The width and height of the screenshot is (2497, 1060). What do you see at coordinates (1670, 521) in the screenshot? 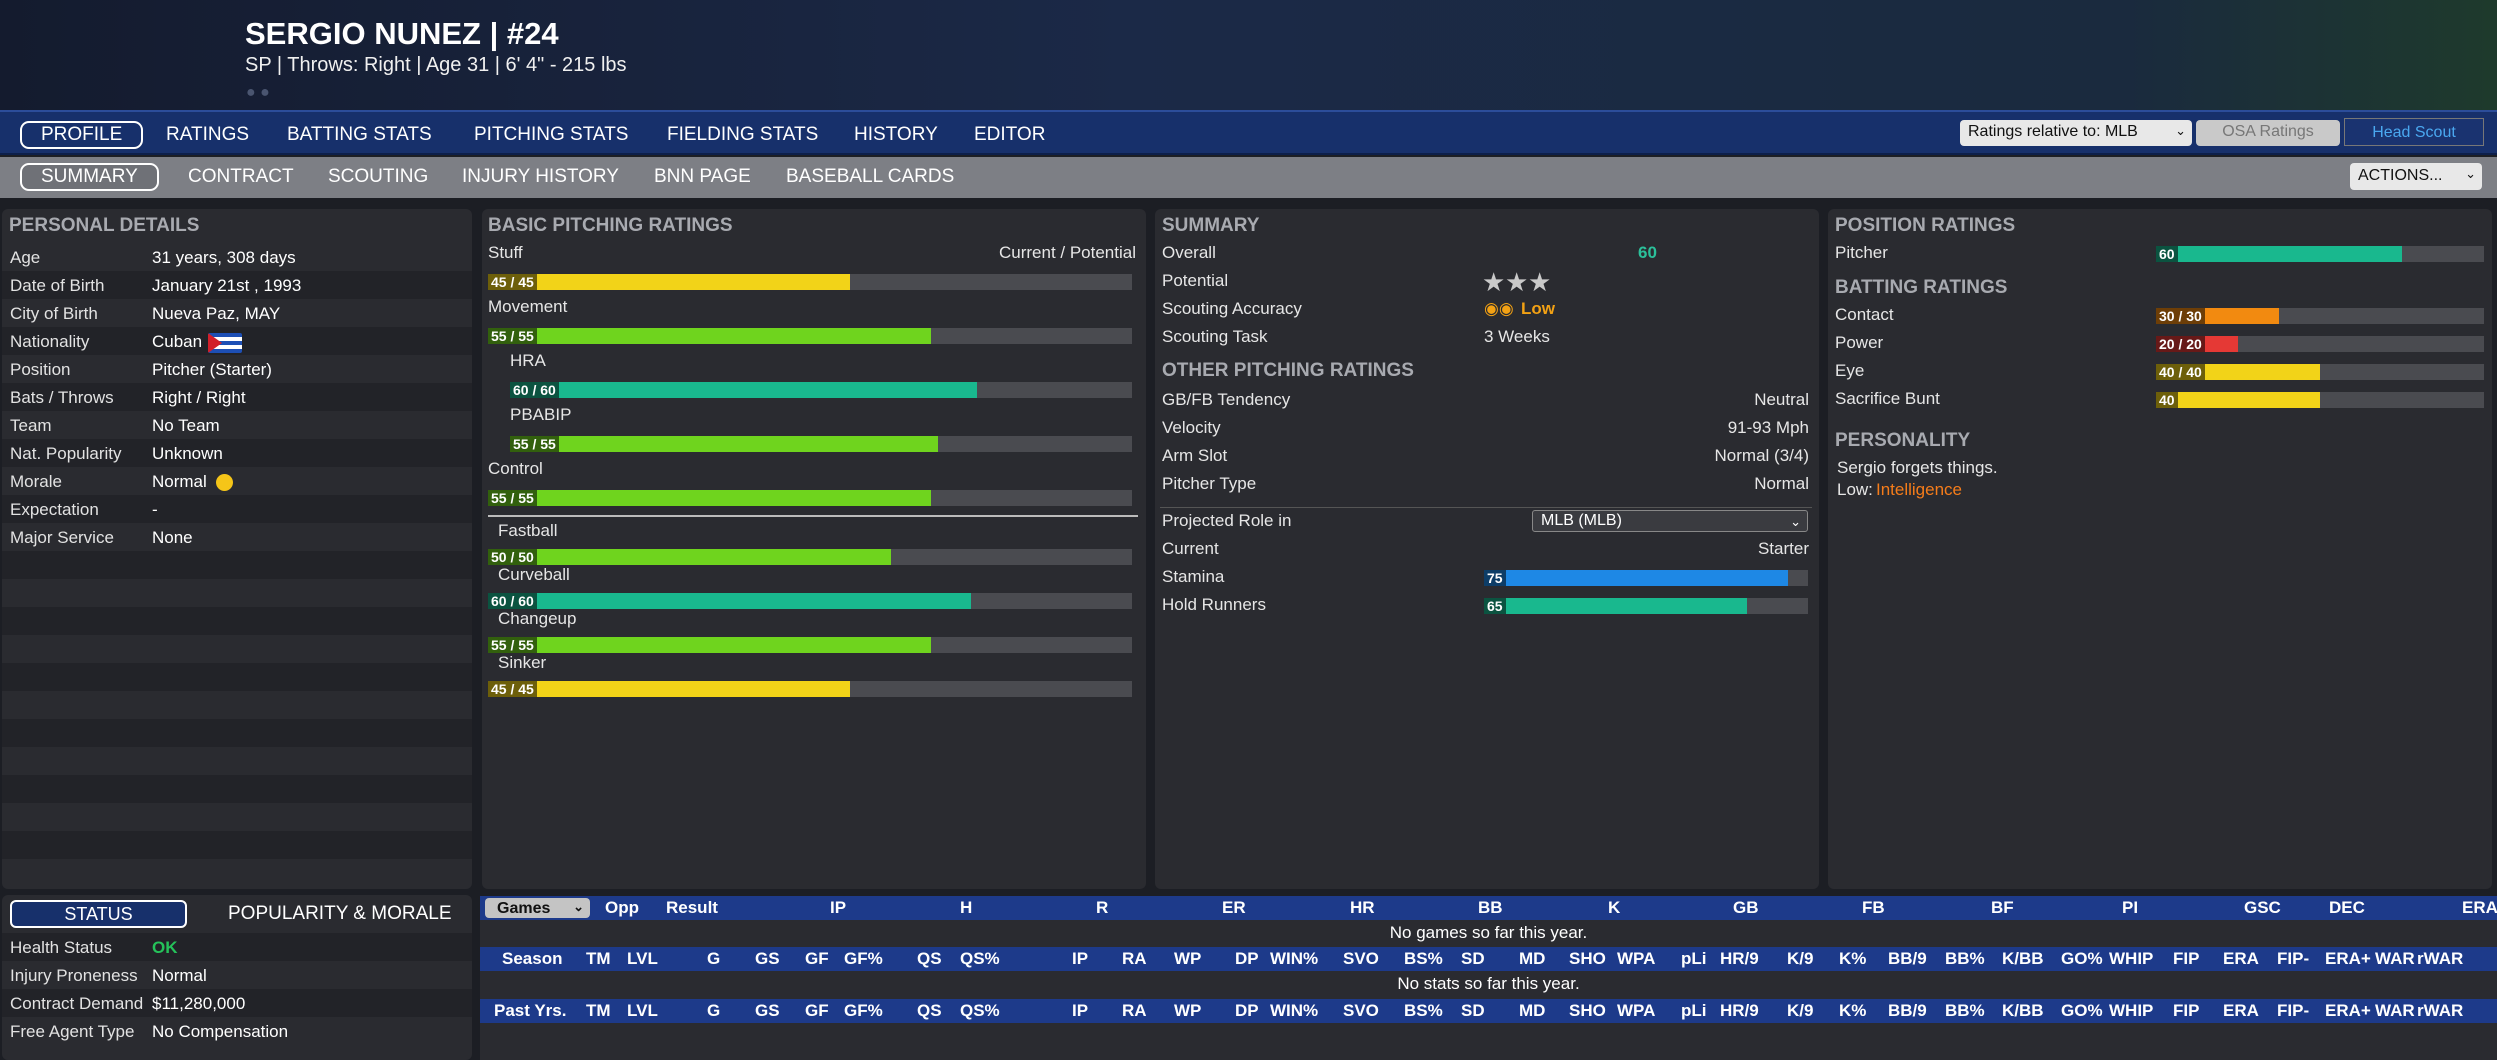
I see `projected-role-select: MLB (MLB) ⌄` at bounding box center [1670, 521].